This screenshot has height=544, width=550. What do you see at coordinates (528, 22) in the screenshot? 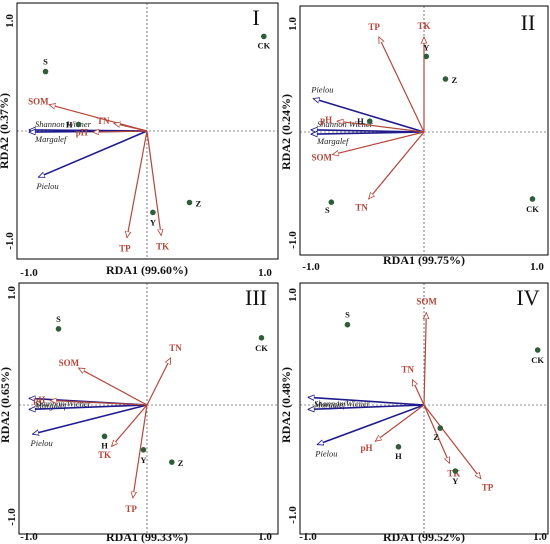
I see `panel-label: II` at bounding box center [528, 22].